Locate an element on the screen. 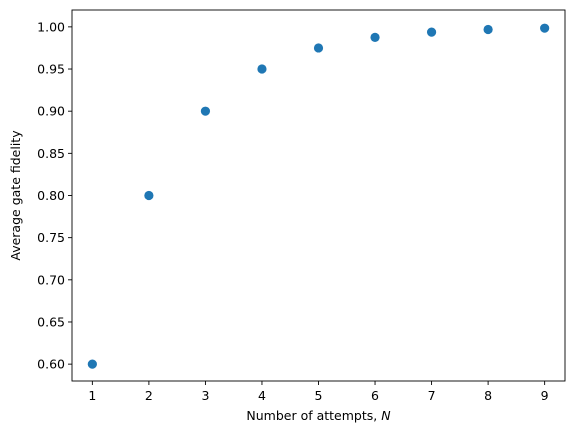  x-tick-label: 4 is located at coordinates (262, 395).